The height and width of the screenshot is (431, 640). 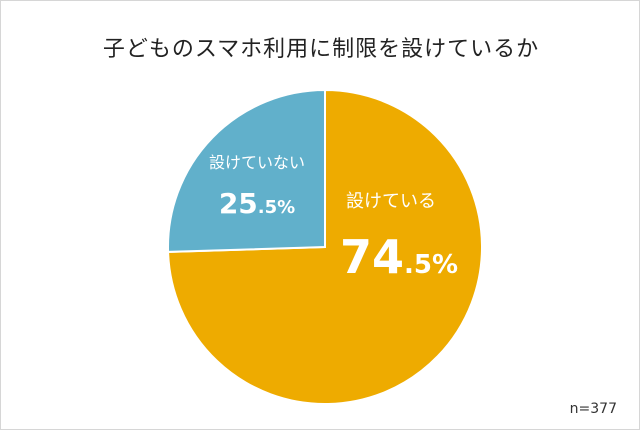 I want to click on slice-percent-set: 74.5%, so click(x=399, y=257).